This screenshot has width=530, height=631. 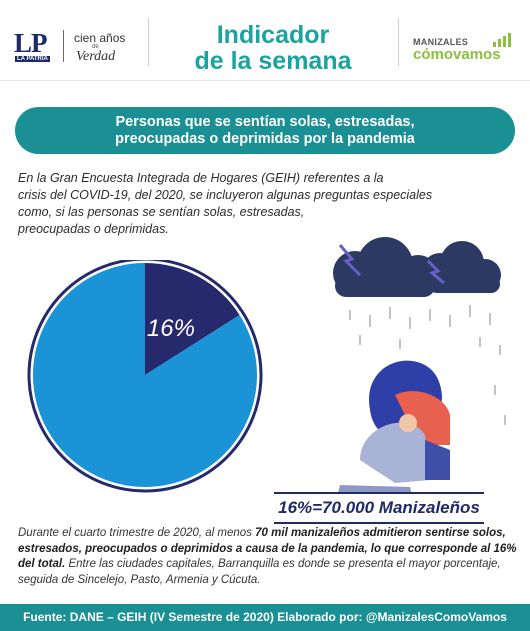 What do you see at coordinates (265, 138) in the screenshot?
I see `banner-line-2: preocupadas o deprimidas por la pandemia` at bounding box center [265, 138].